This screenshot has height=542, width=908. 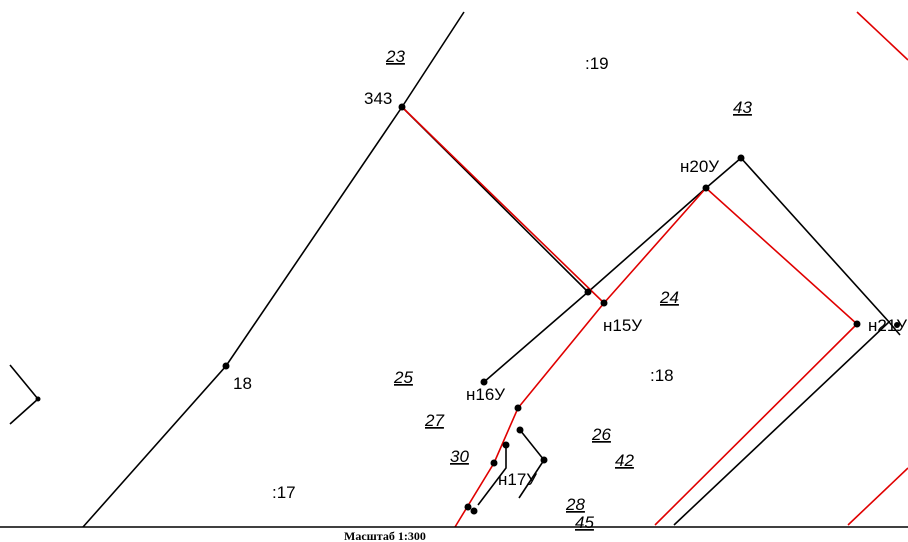 What do you see at coordinates (544, 460) in the screenshot?
I see `vertex-d` at bounding box center [544, 460].